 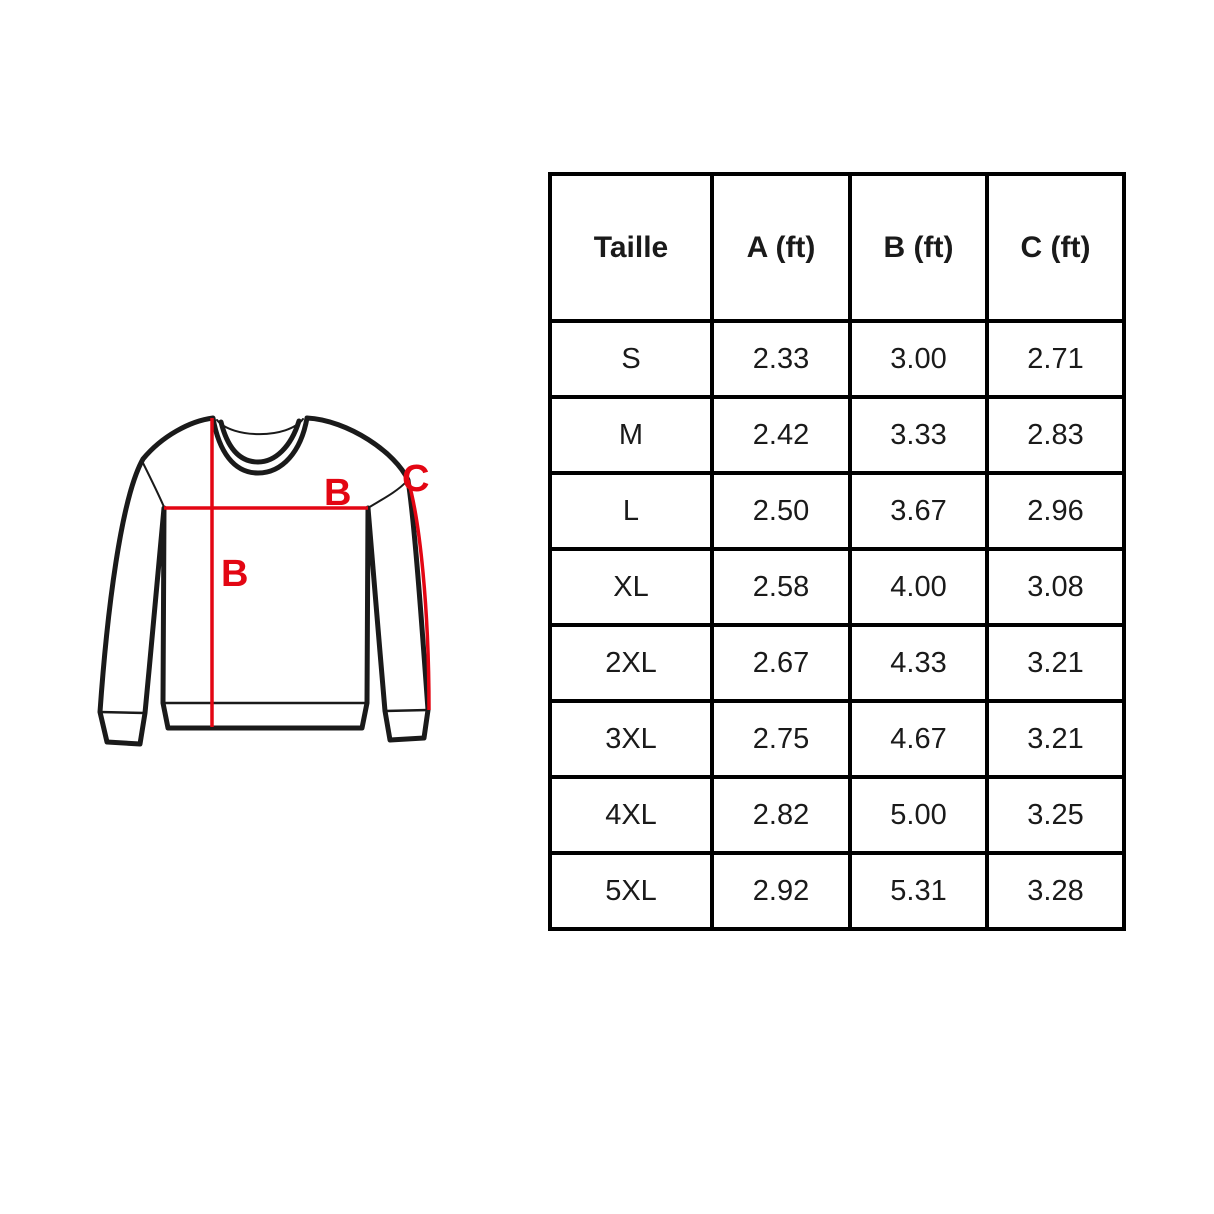 What do you see at coordinates (918, 247) in the screenshot?
I see `header-cell-b: B (ft)` at bounding box center [918, 247].